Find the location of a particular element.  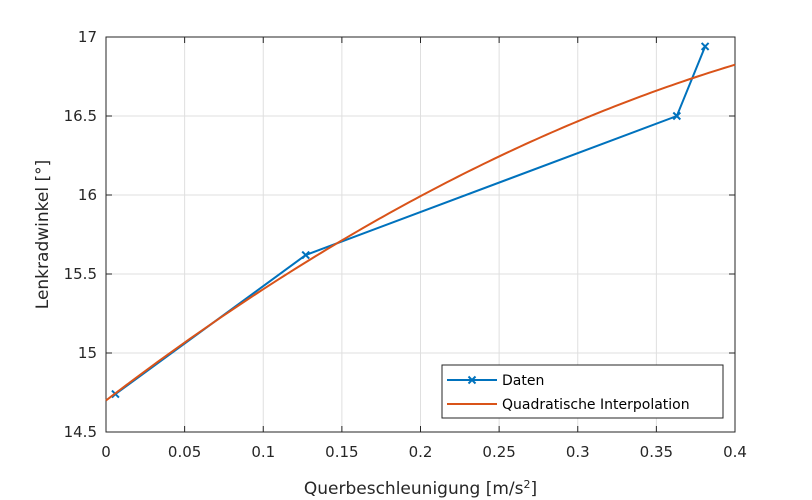

legend-label-quadratische-interpolation: Quadratische Interpolation is located at coordinates (596, 405).